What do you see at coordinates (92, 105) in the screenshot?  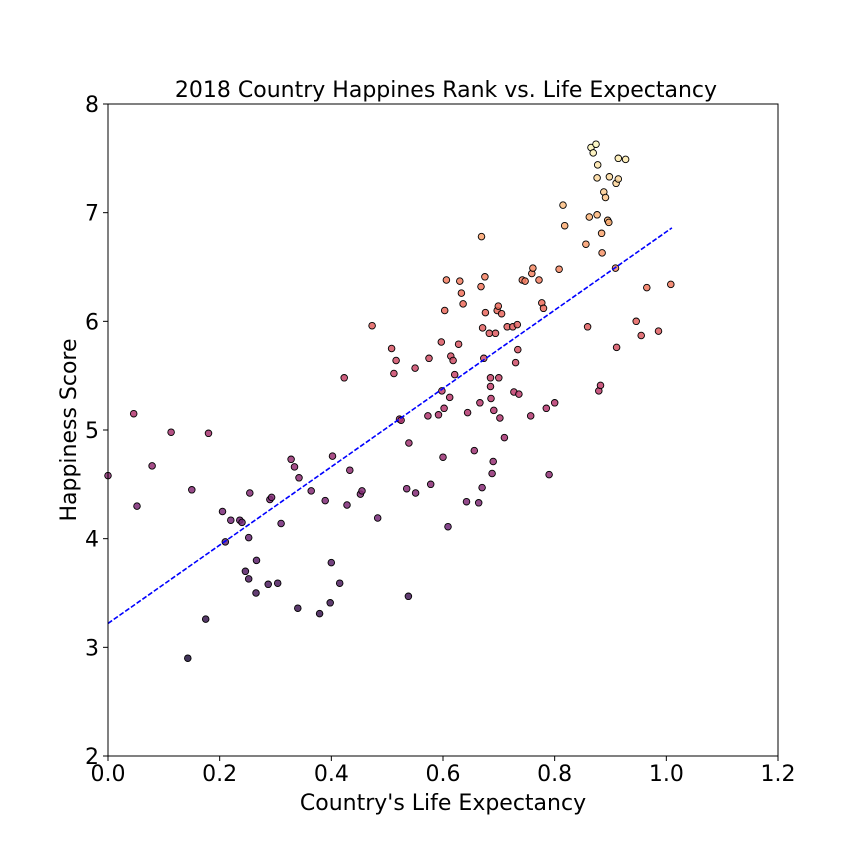 I see `y-tick-label: 8` at bounding box center [92, 105].